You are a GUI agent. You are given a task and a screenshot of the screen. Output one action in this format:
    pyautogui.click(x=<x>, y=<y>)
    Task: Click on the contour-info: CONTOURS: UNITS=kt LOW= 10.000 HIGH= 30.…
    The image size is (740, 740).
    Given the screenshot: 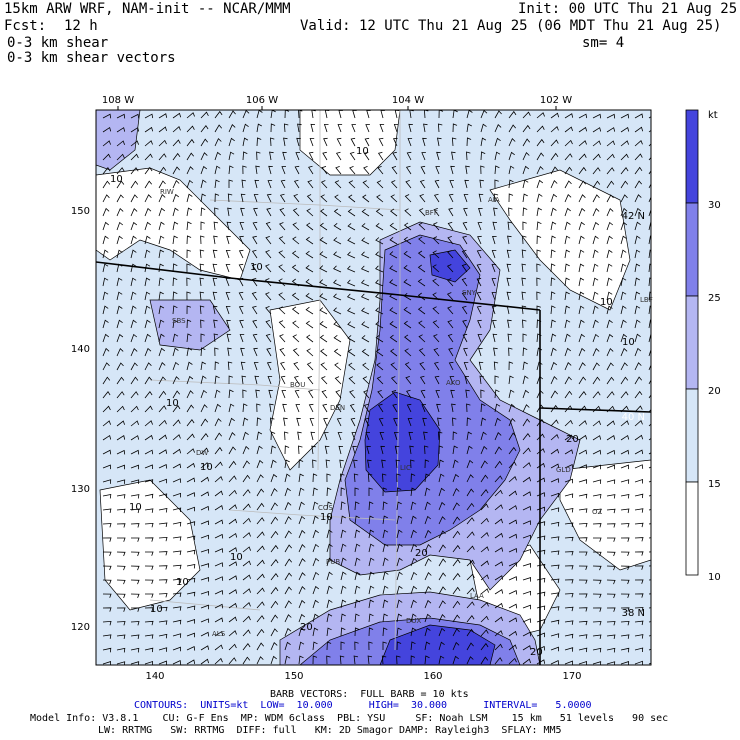 What is the action you would take?
    pyautogui.click(x=363, y=705)
    